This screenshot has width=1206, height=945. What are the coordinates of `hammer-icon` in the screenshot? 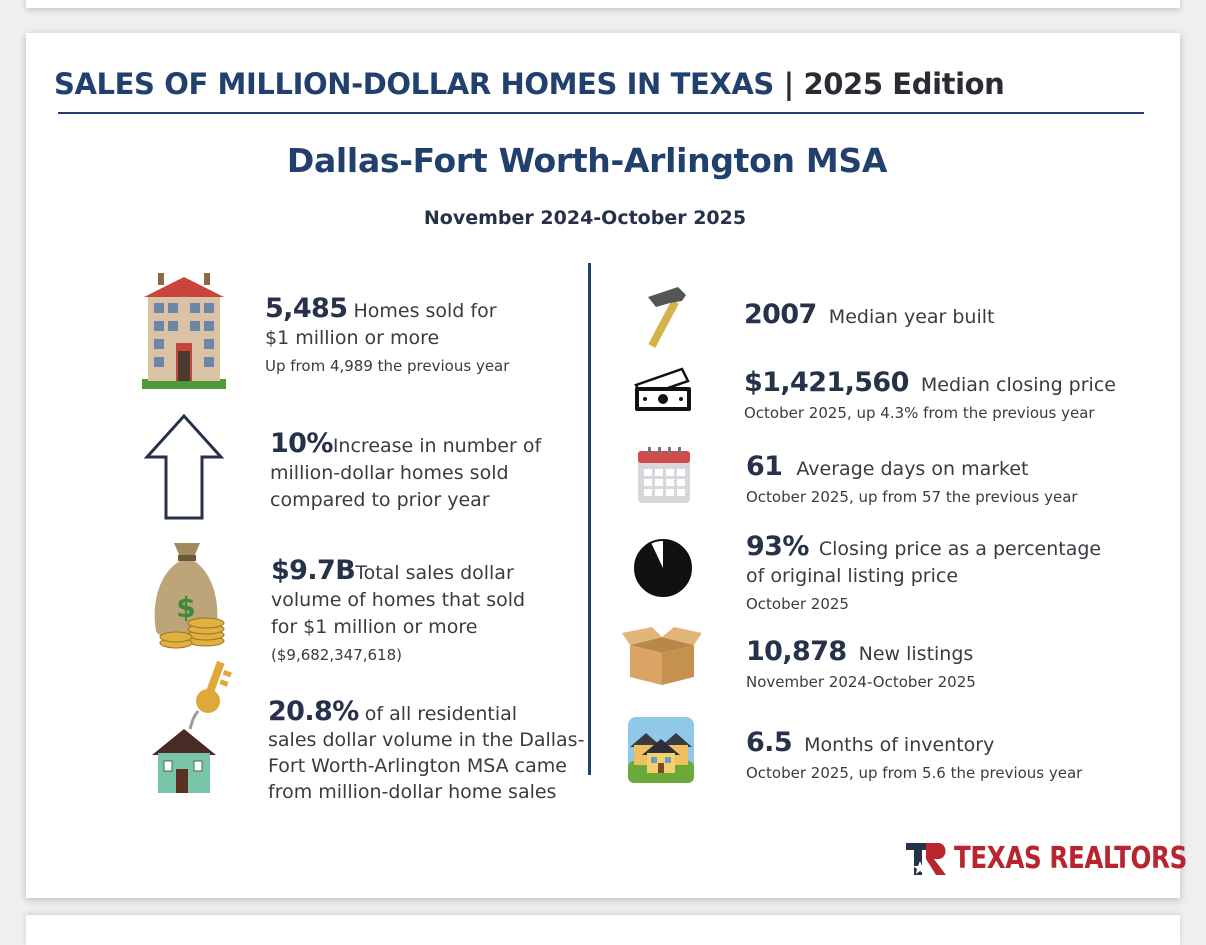 It's located at (667, 317).